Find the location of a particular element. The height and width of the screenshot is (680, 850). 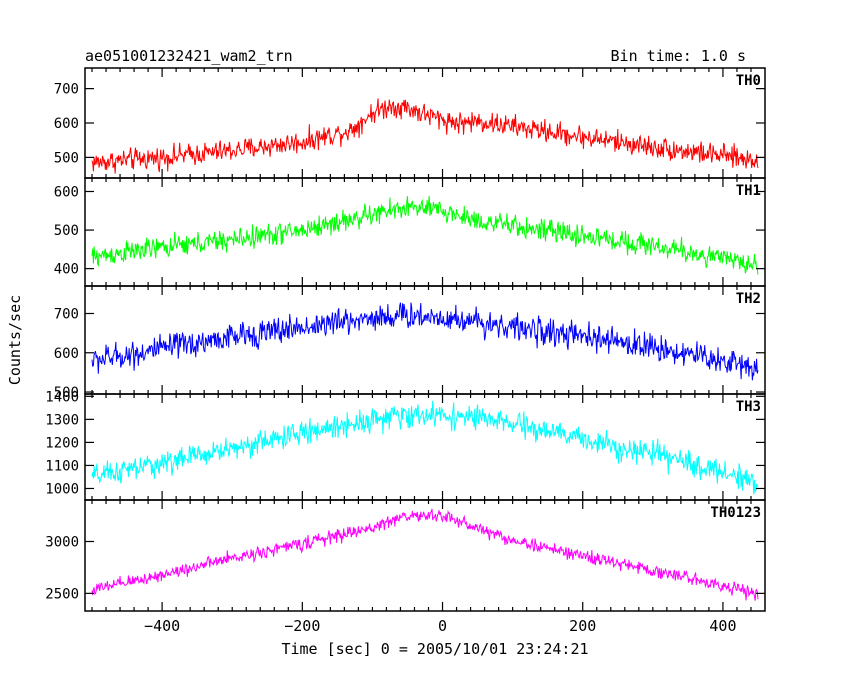

panel-frame-th1 is located at coordinates (425, 232).